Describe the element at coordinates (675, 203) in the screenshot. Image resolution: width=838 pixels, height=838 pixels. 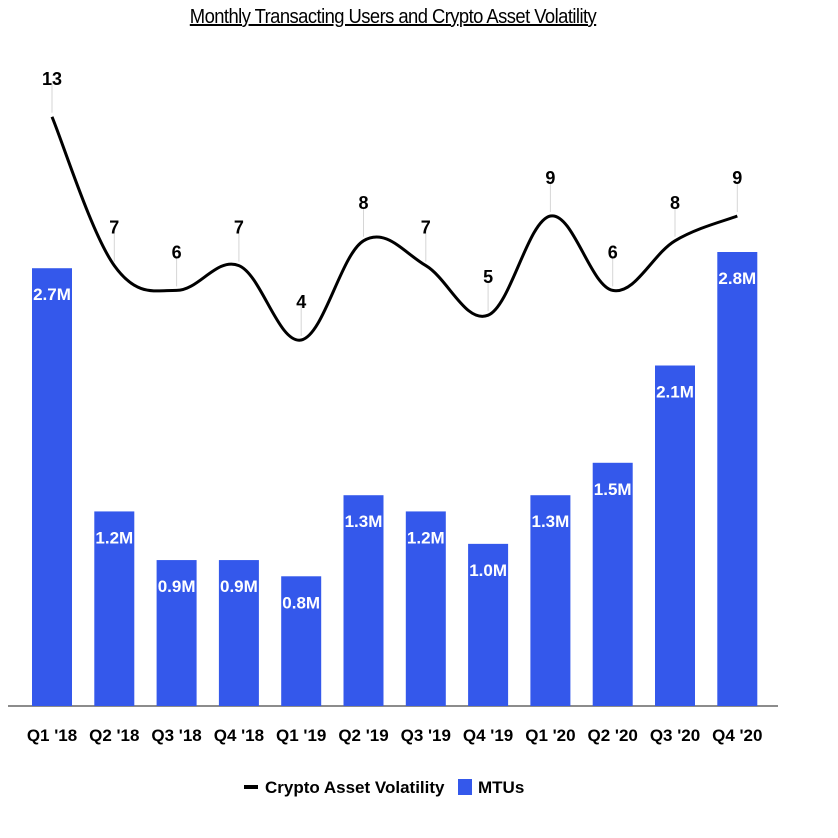
I see `line-label-10: 8` at that location.